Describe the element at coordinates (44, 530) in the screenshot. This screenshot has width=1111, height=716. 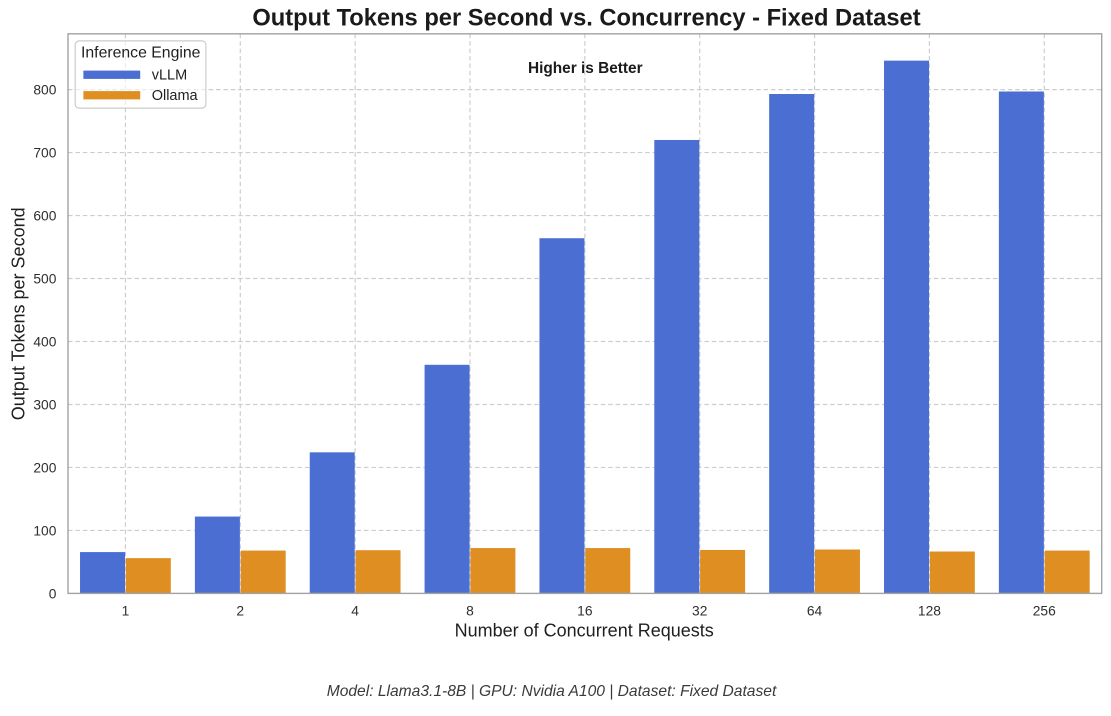
I see `svg-text: 100` at that location.